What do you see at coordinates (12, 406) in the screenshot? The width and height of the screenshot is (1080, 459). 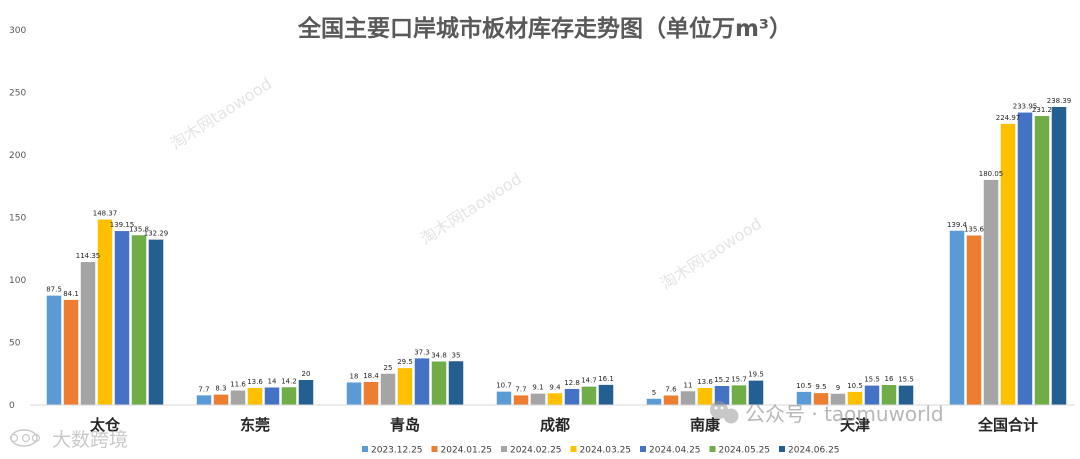 I see `y-tick-label: 0` at bounding box center [12, 406].